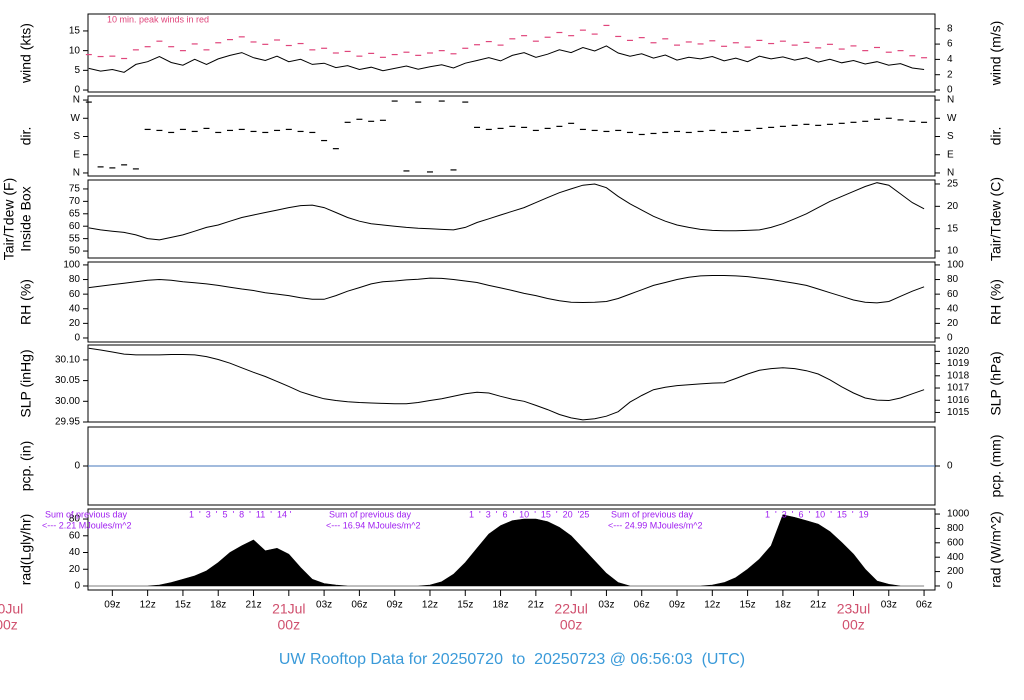 The height and width of the screenshot is (700, 1024). Describe the element at coordinates (67, 360) in the screenshot. I see `y-tick-label: 30.10` at that location.